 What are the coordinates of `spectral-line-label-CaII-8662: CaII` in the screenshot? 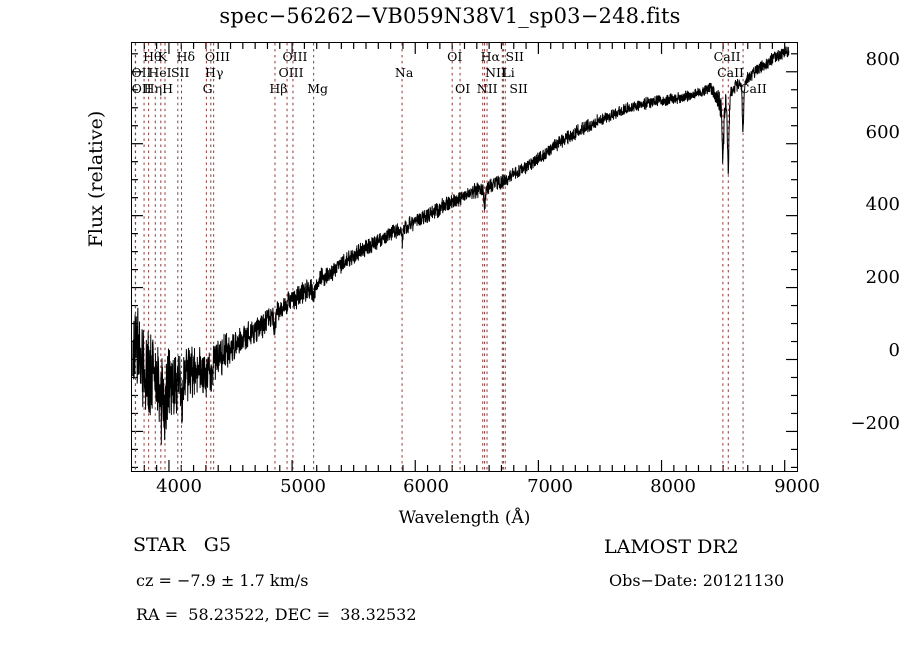 It's located at (753, 88).